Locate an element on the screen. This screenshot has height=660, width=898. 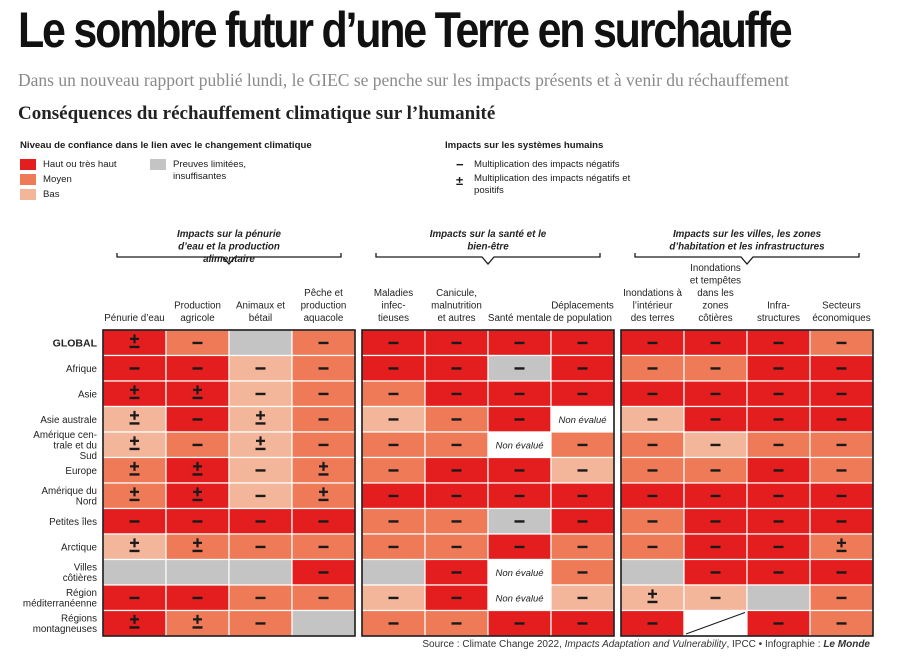
column-header: l’intérieur is located at coordinates (653, 306).